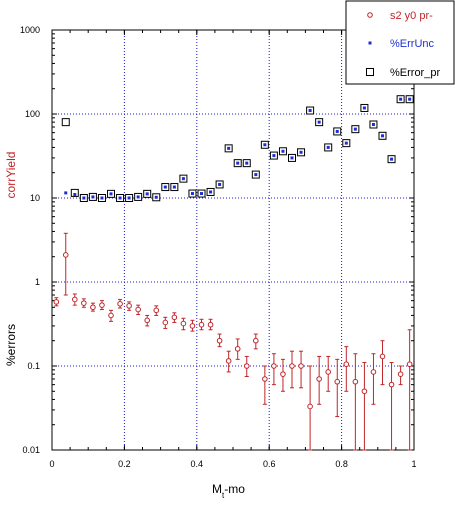 The width and height of the screenshot is (455, 511). What do you see at coordinates (370, 15) in the screenshot?
I see `legend-marker-yield` at bounding box center [370, 15].